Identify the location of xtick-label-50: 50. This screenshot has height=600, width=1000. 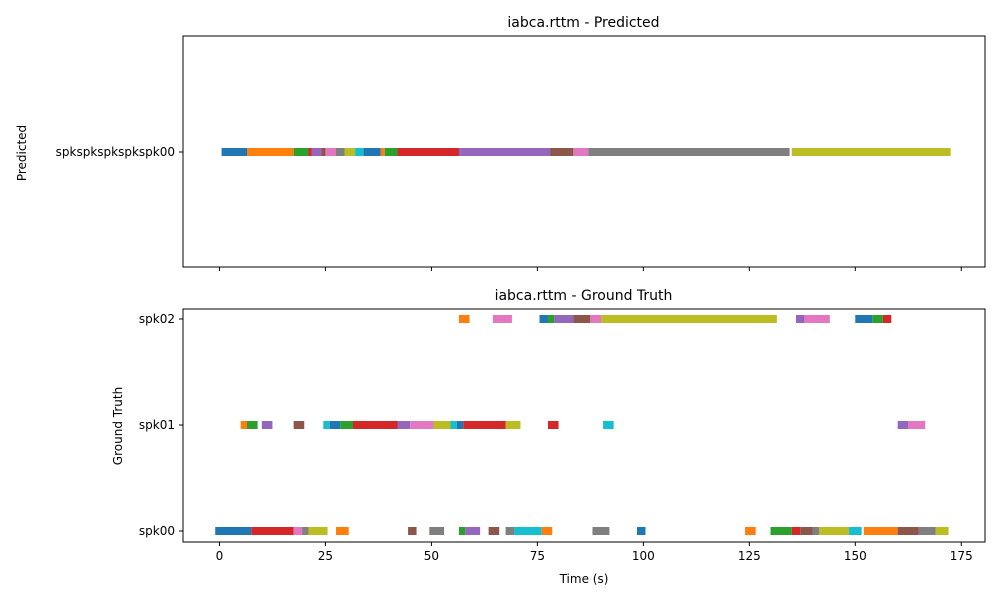
(431, 556).